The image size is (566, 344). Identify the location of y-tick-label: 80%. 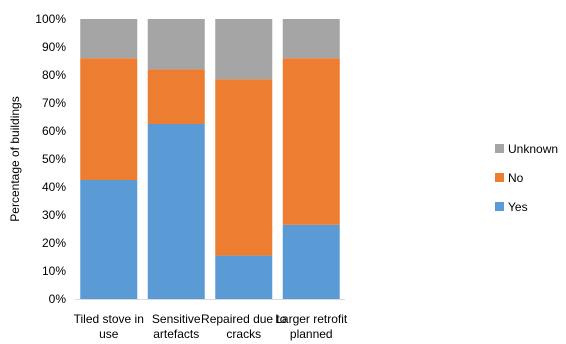
(54, 75).